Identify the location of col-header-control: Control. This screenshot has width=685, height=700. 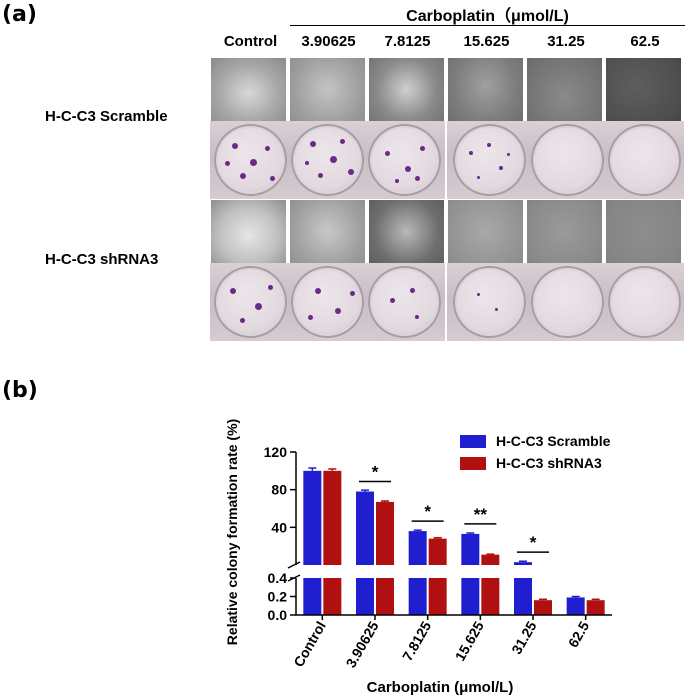
(250, 41).